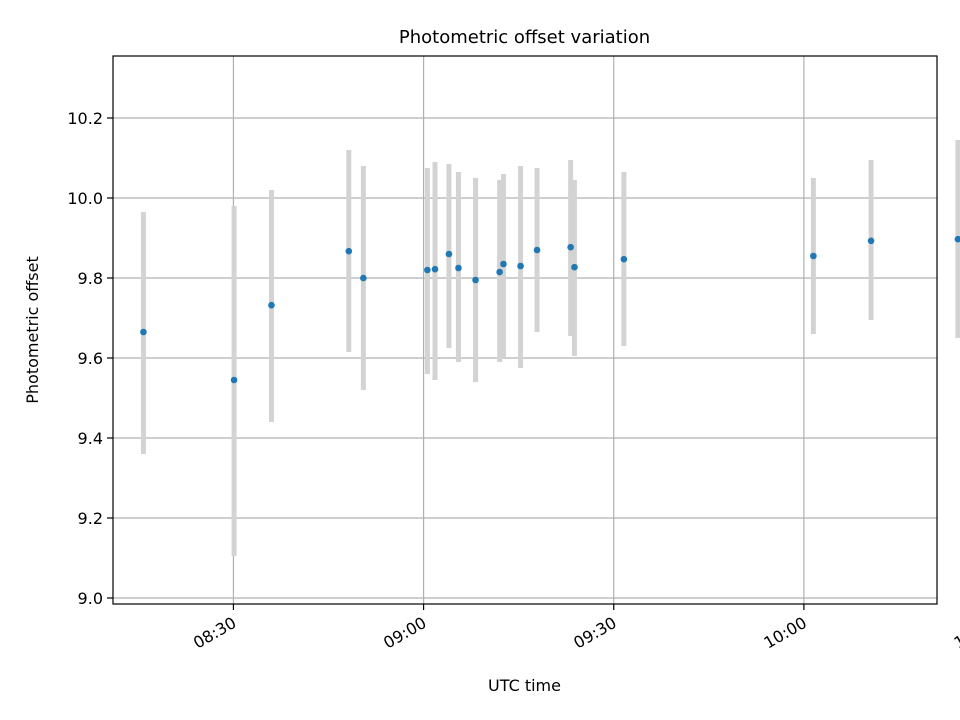 The width and height of the screenshot is (960, 720). Describe the element at coordinates (524, 37) in the screenshot. I see `chart-title: Photometric offset variation` at that location.